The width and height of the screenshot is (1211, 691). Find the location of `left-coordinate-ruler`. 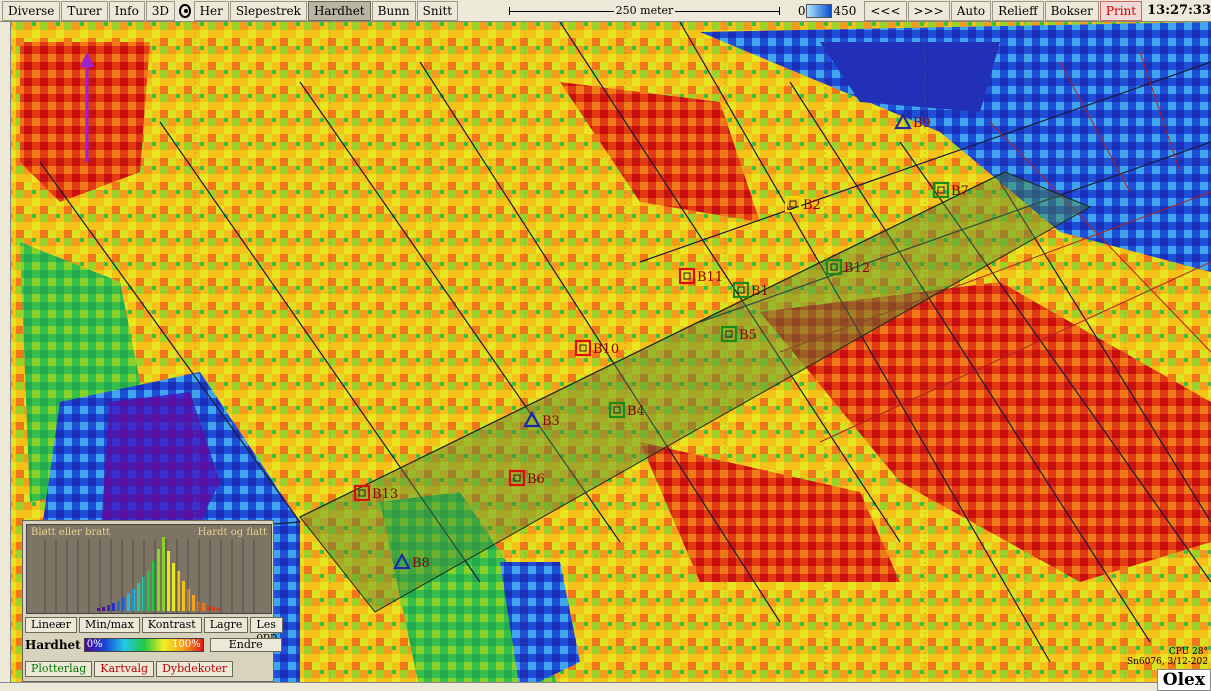

left-coordinate-ruler is located at coordinates (5, 356).